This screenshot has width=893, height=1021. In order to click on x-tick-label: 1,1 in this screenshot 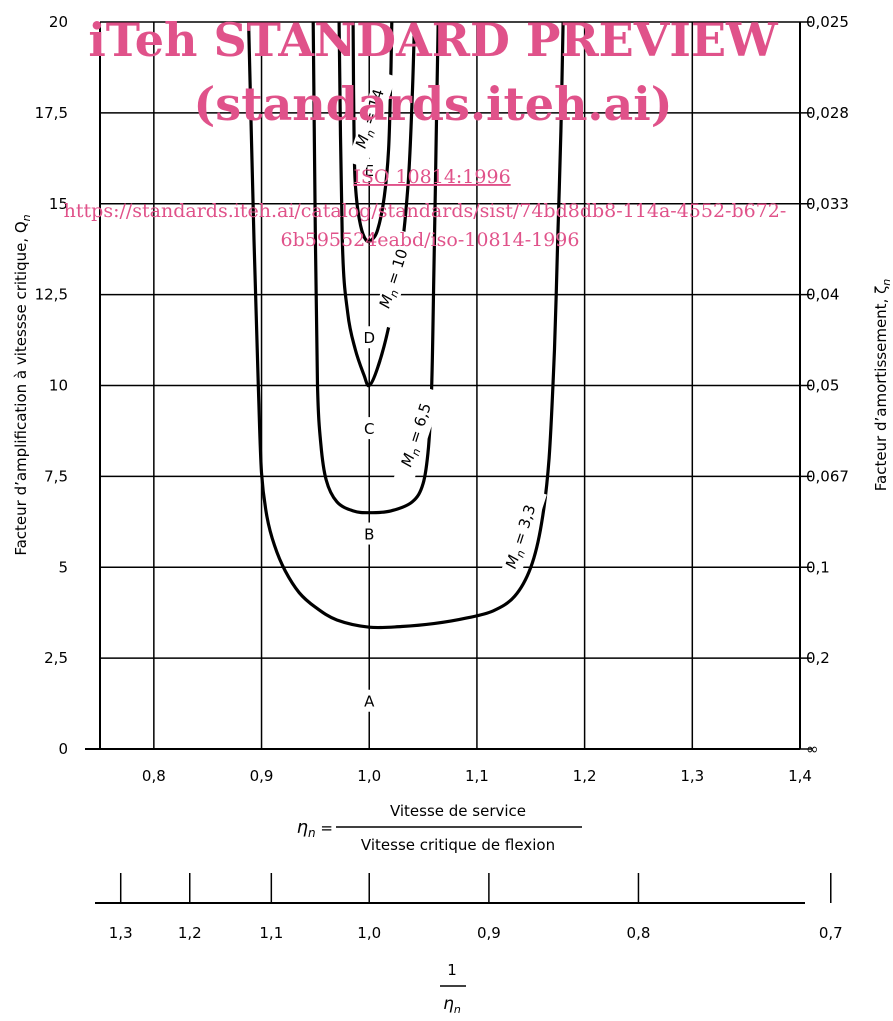, I will do `click(477, 776)`.